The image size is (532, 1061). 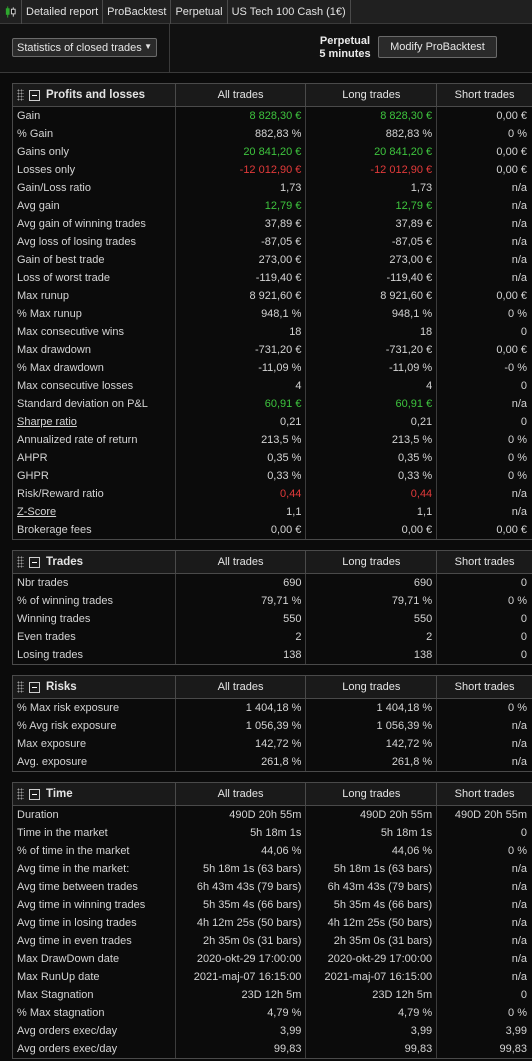 What do you see at coordinates (240, 368) in the screenshot?
I see `all-trades-value: -11,09 %` at bounding box center [240, 368].